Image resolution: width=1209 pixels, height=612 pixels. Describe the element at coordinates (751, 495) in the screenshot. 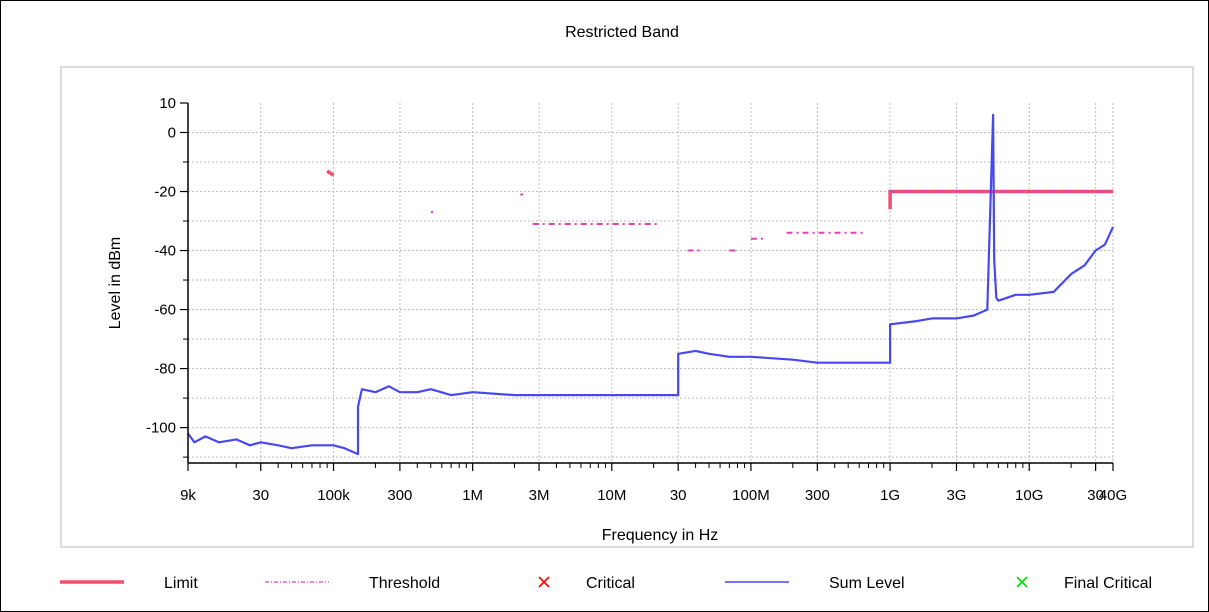

I see `x-tick-label: 100M` at that location.